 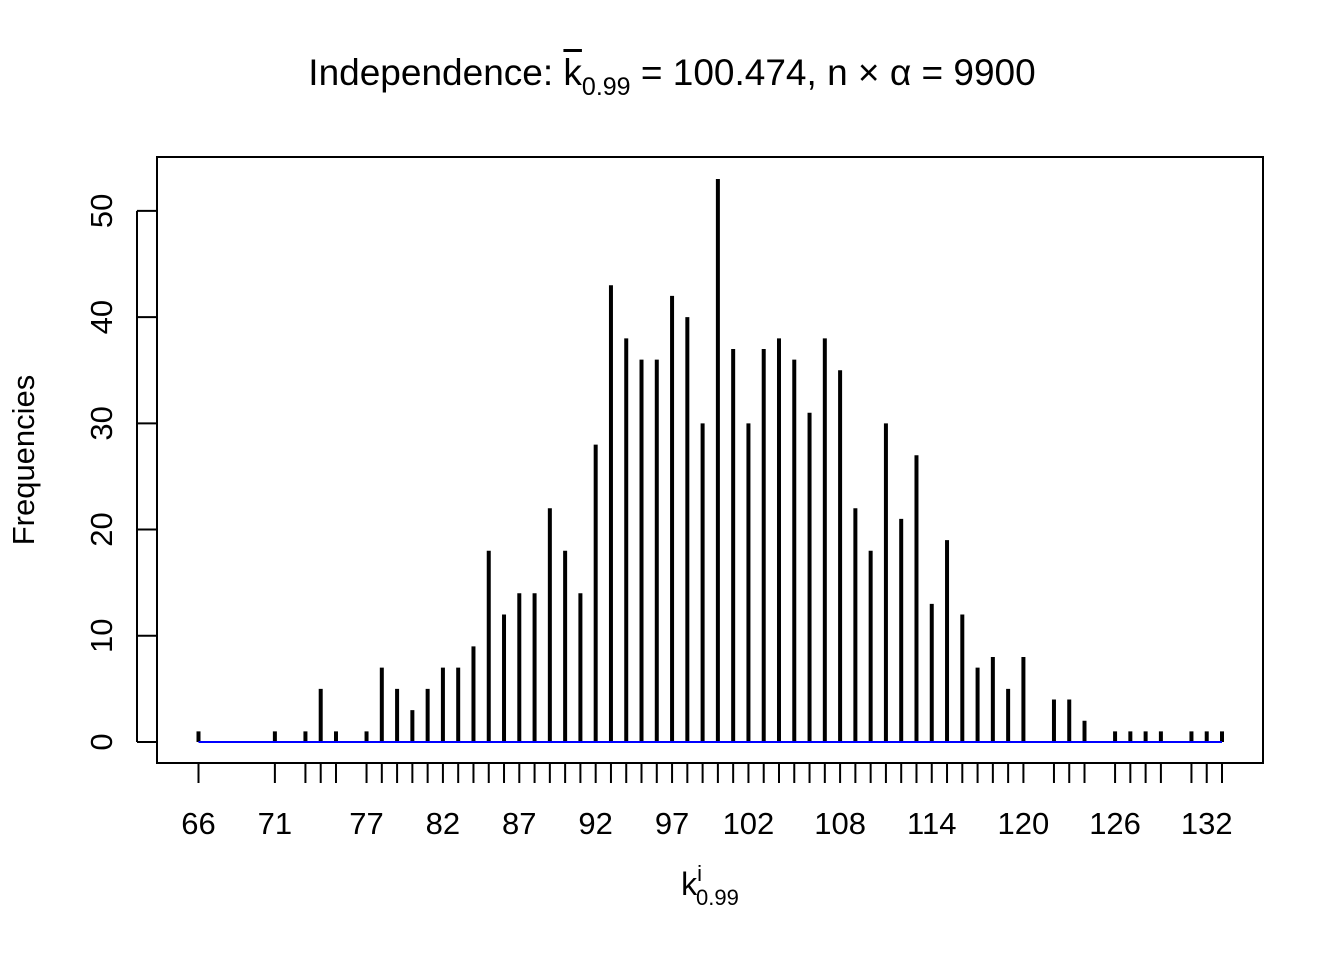 I want to click on x-tick-label: 114, so click(x=931, y=823).